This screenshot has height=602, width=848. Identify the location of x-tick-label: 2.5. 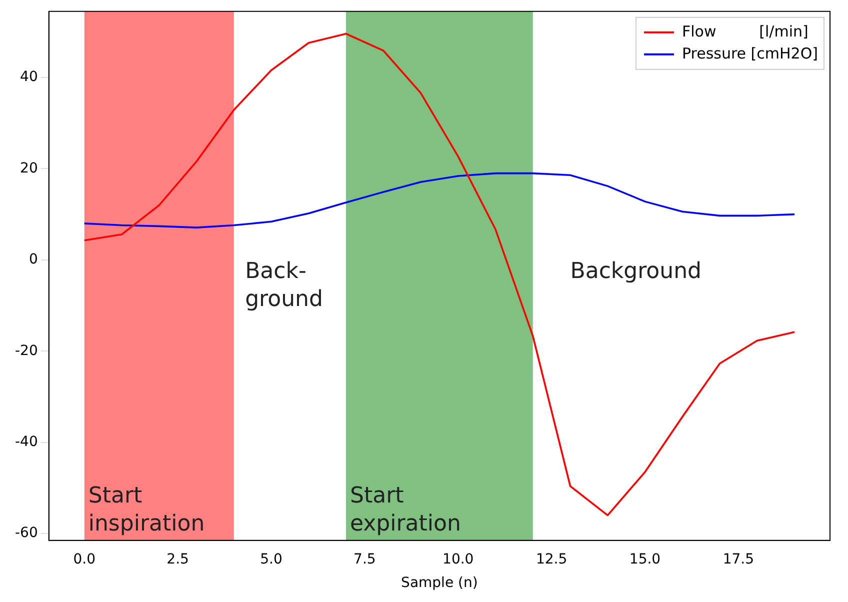
(177, 559).